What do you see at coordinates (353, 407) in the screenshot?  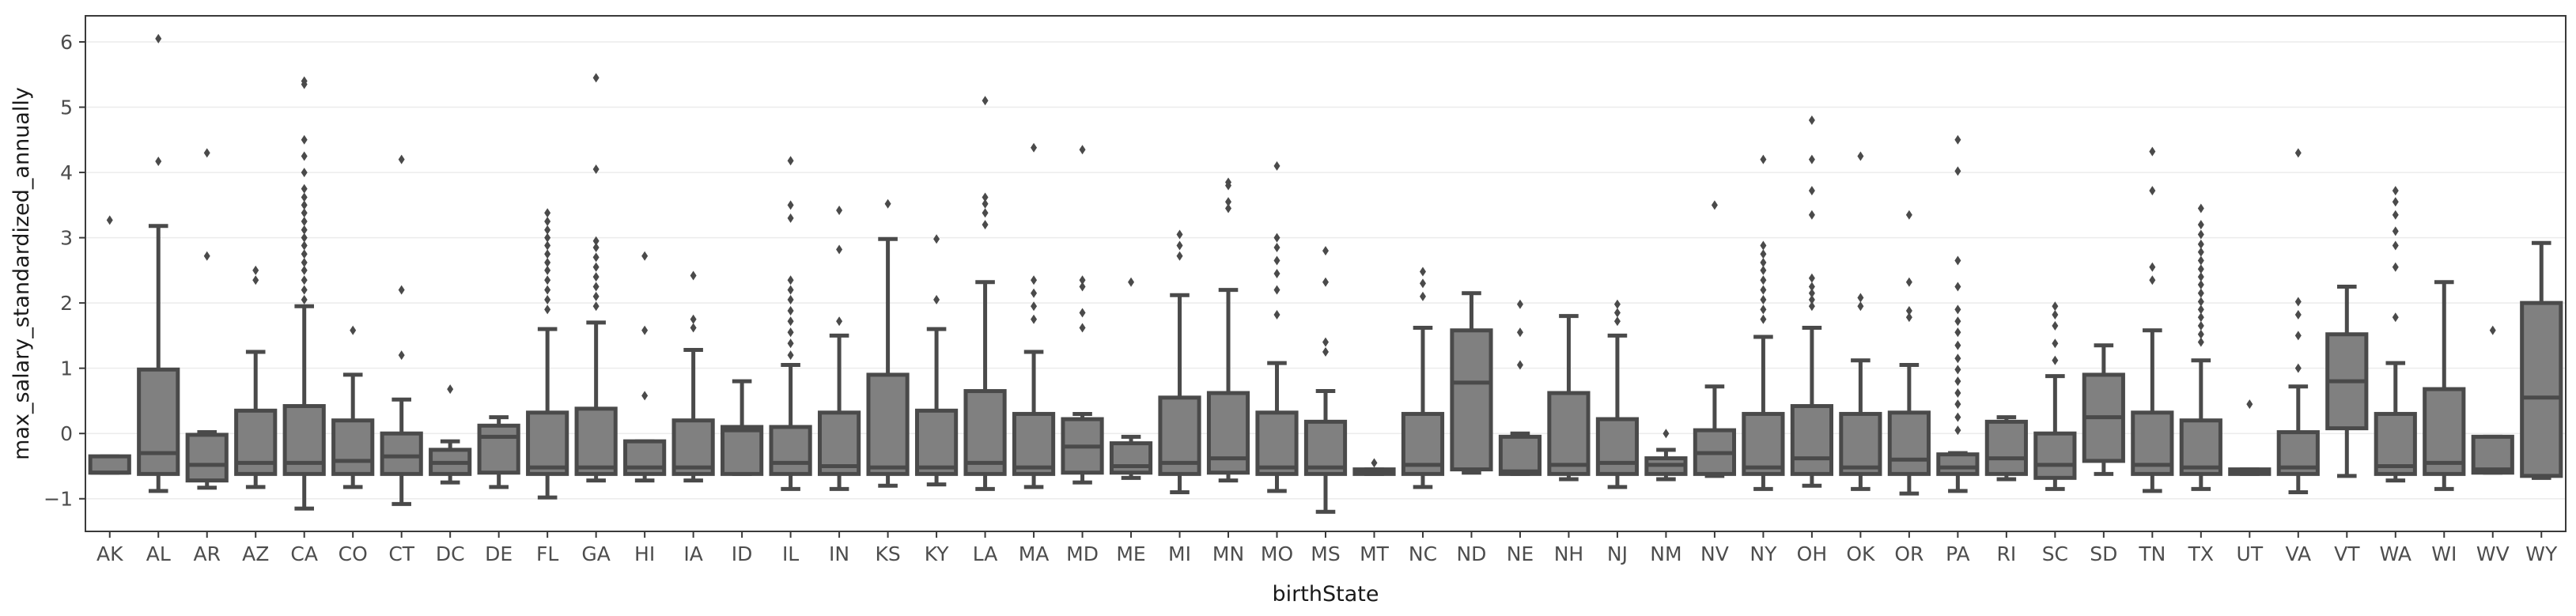 I see `box-co` at bounding box center [353, 407].